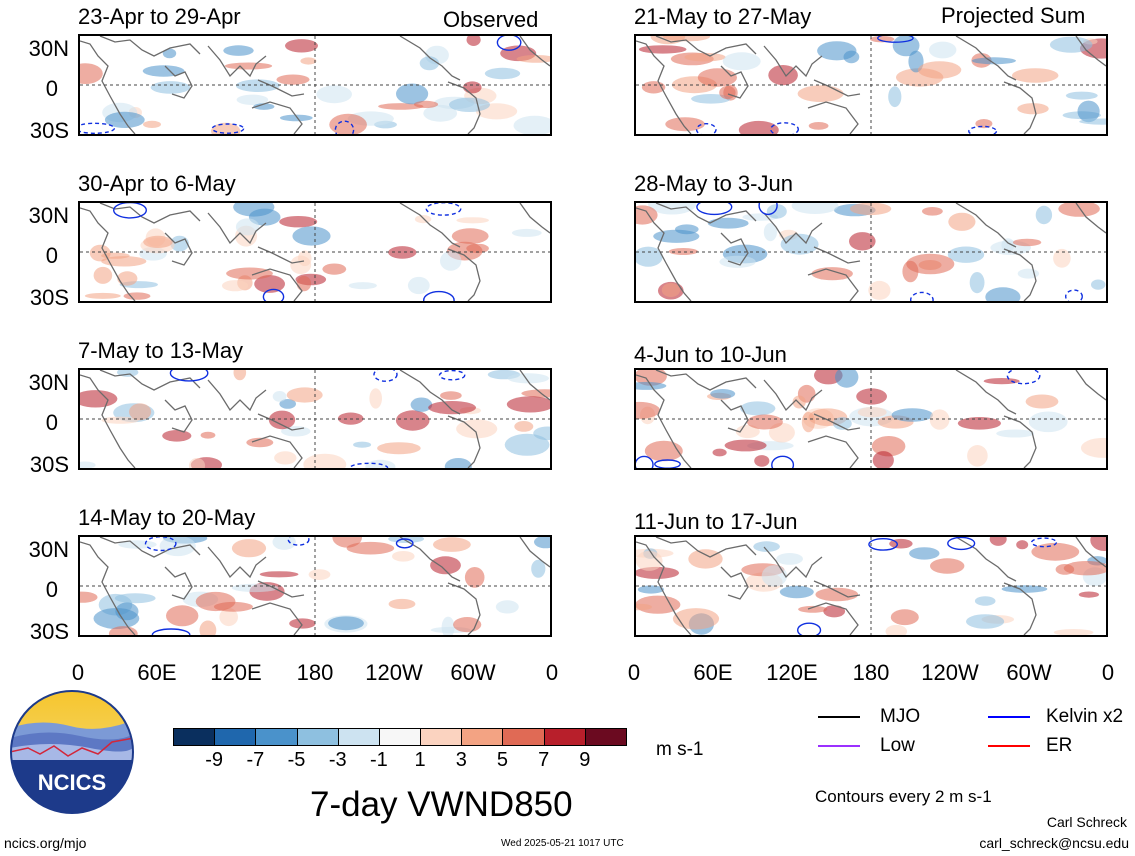 Image resolution: width=1135 pixels, height=856 pixels. I want to click on projected-sum-label: Projected Sum, so click(1013, 15).